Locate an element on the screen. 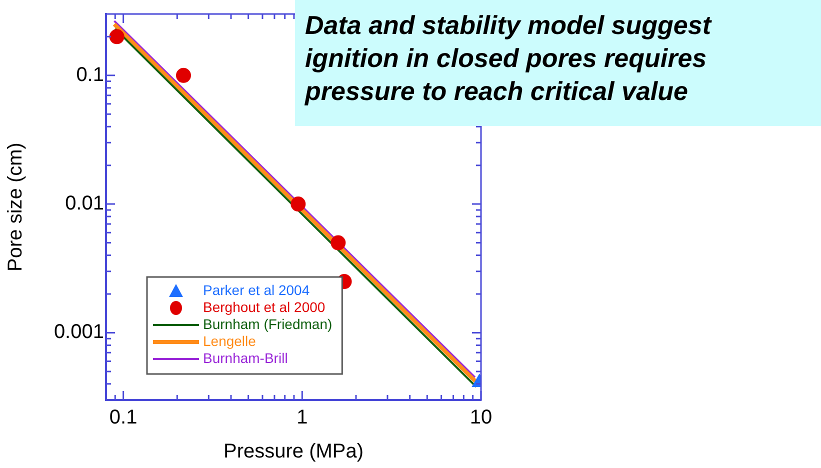  y-axis-title: Pore size (cm) is located at coordinates (15, 207).